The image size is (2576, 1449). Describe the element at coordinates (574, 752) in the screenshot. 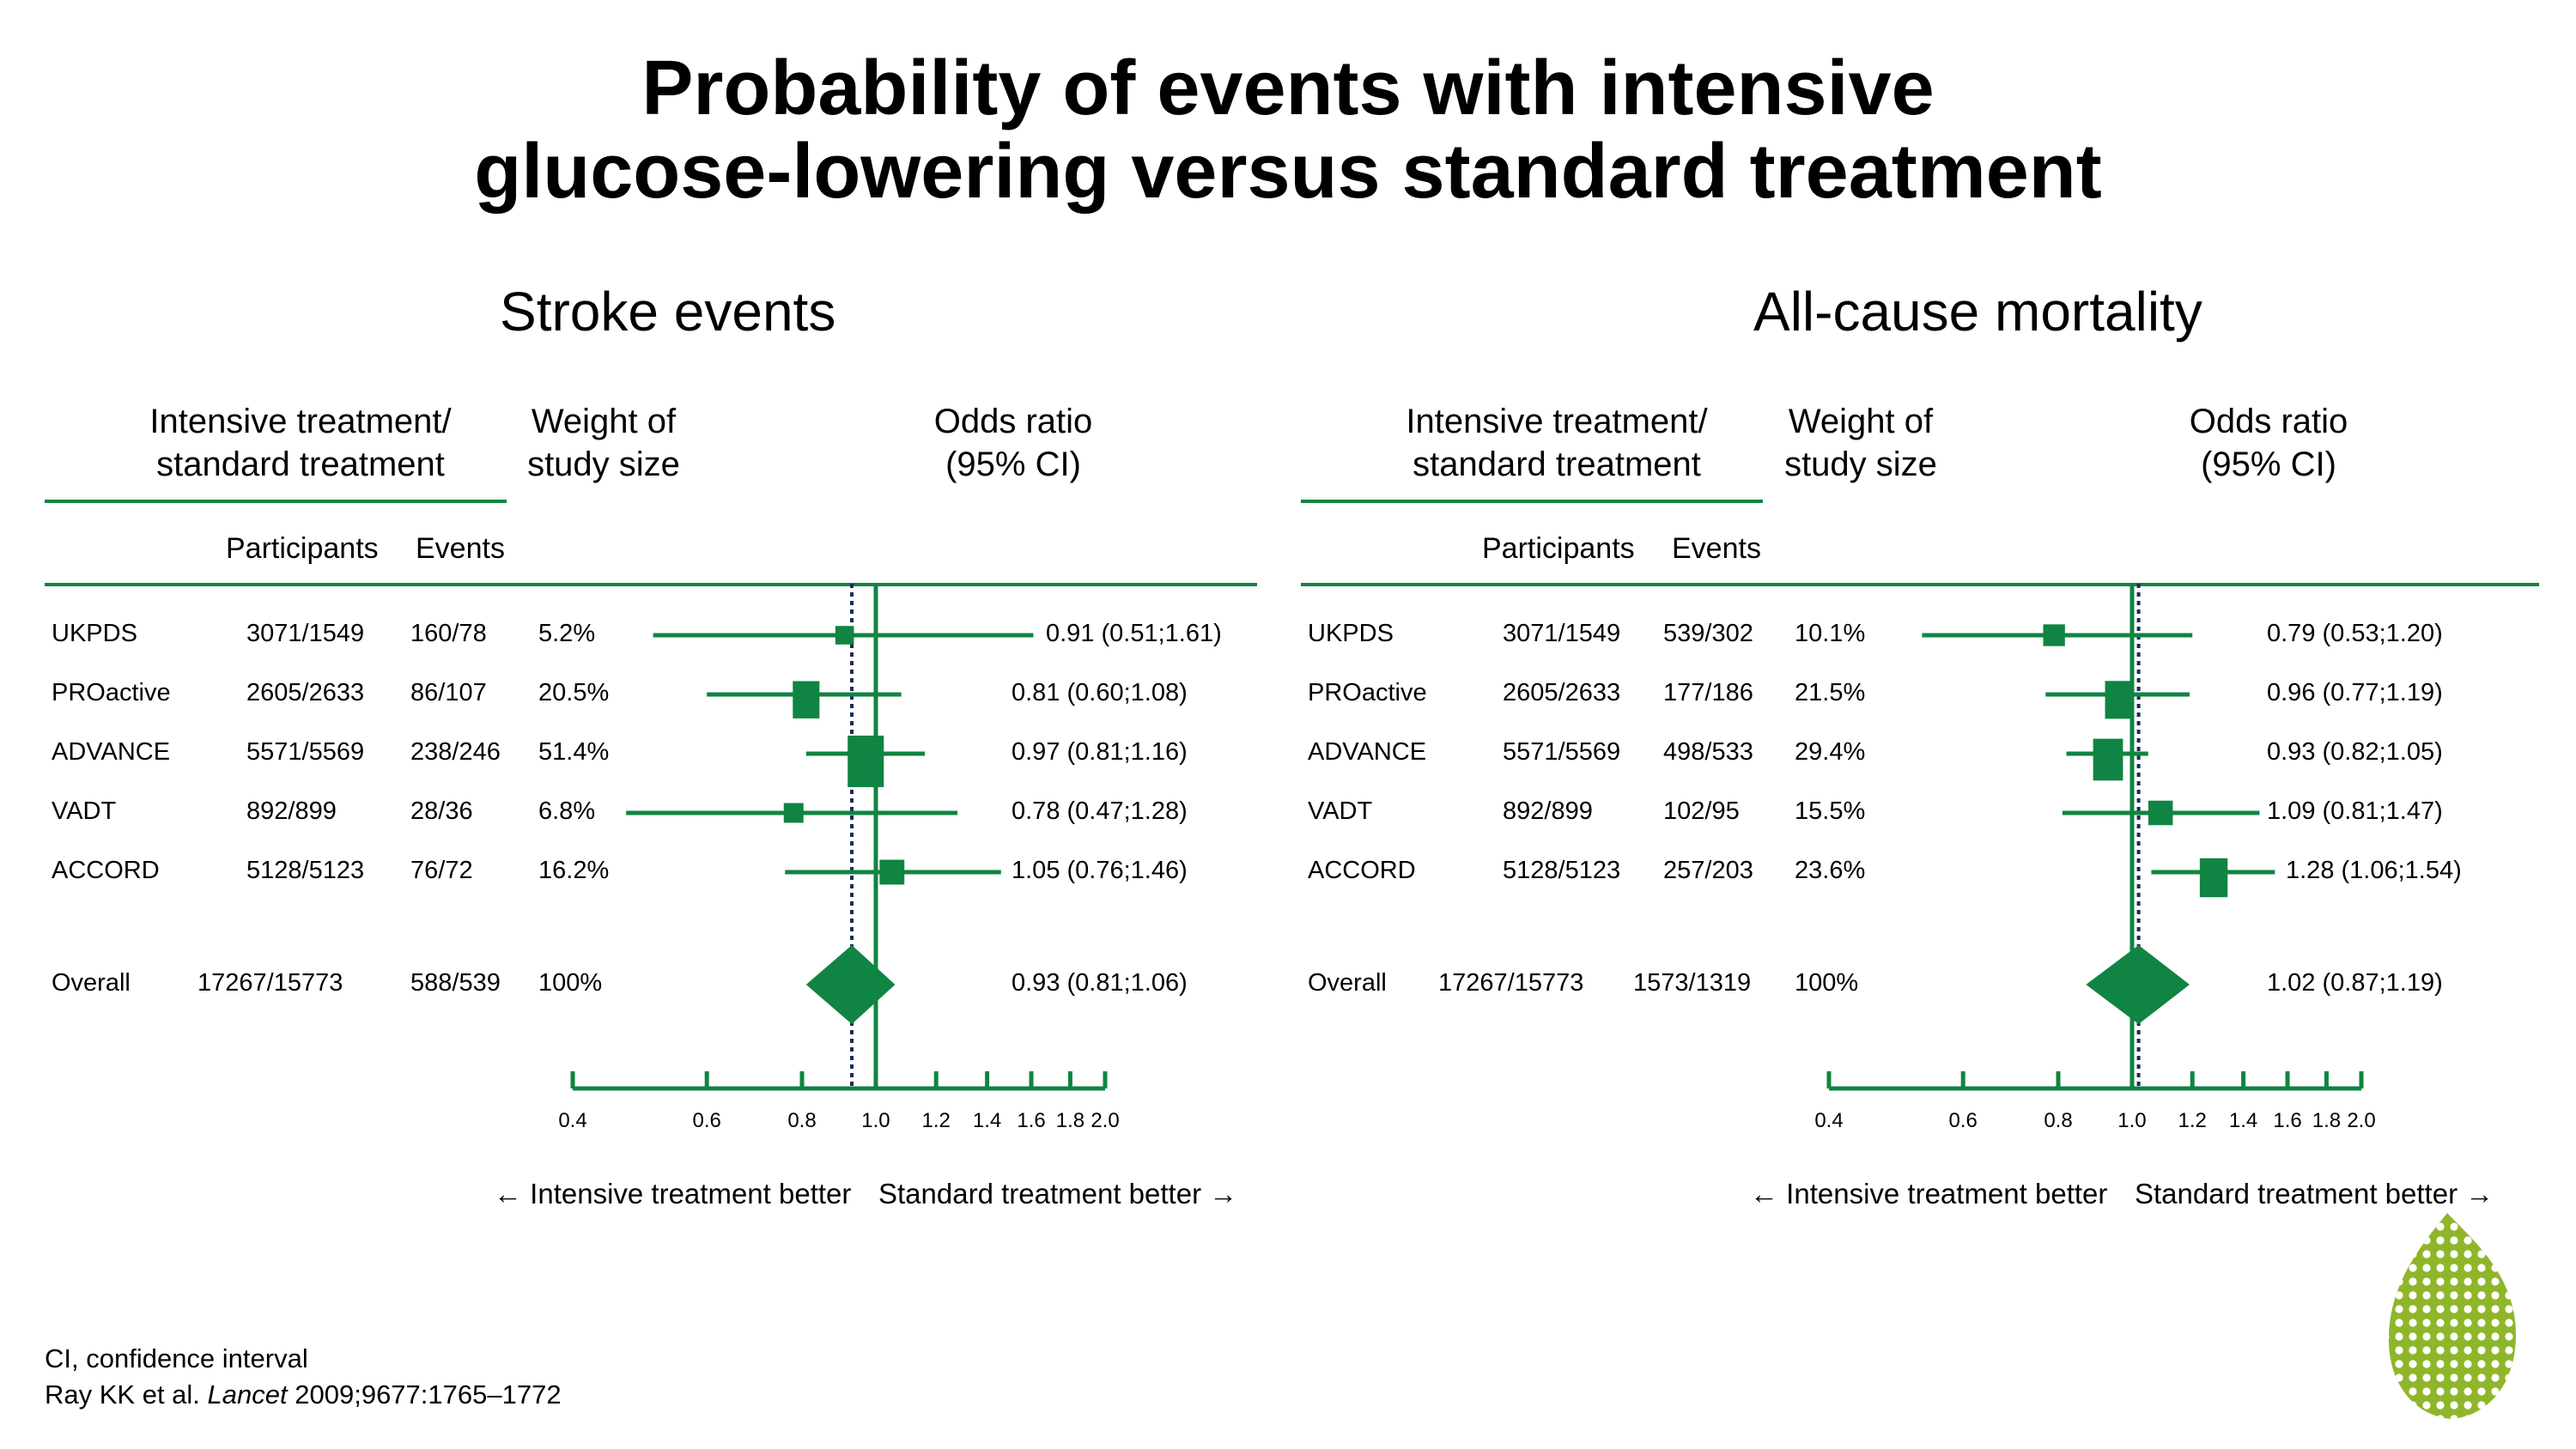

I see `weight-cell: 51.4%` at that location.